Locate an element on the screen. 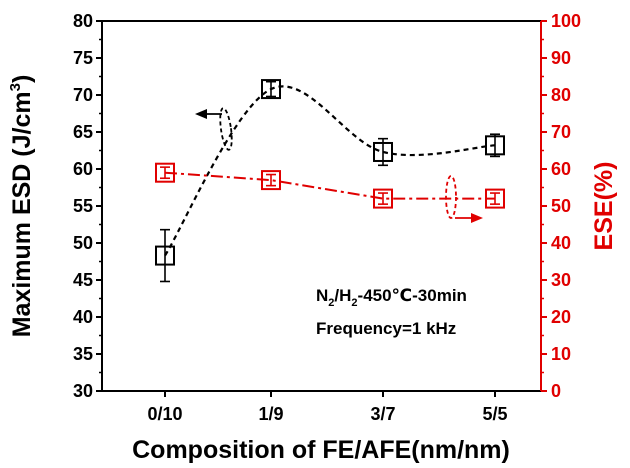 The height and width of the screenshot is (468, 630). right-tick-label: 70 is located at coordinates (561, 132).